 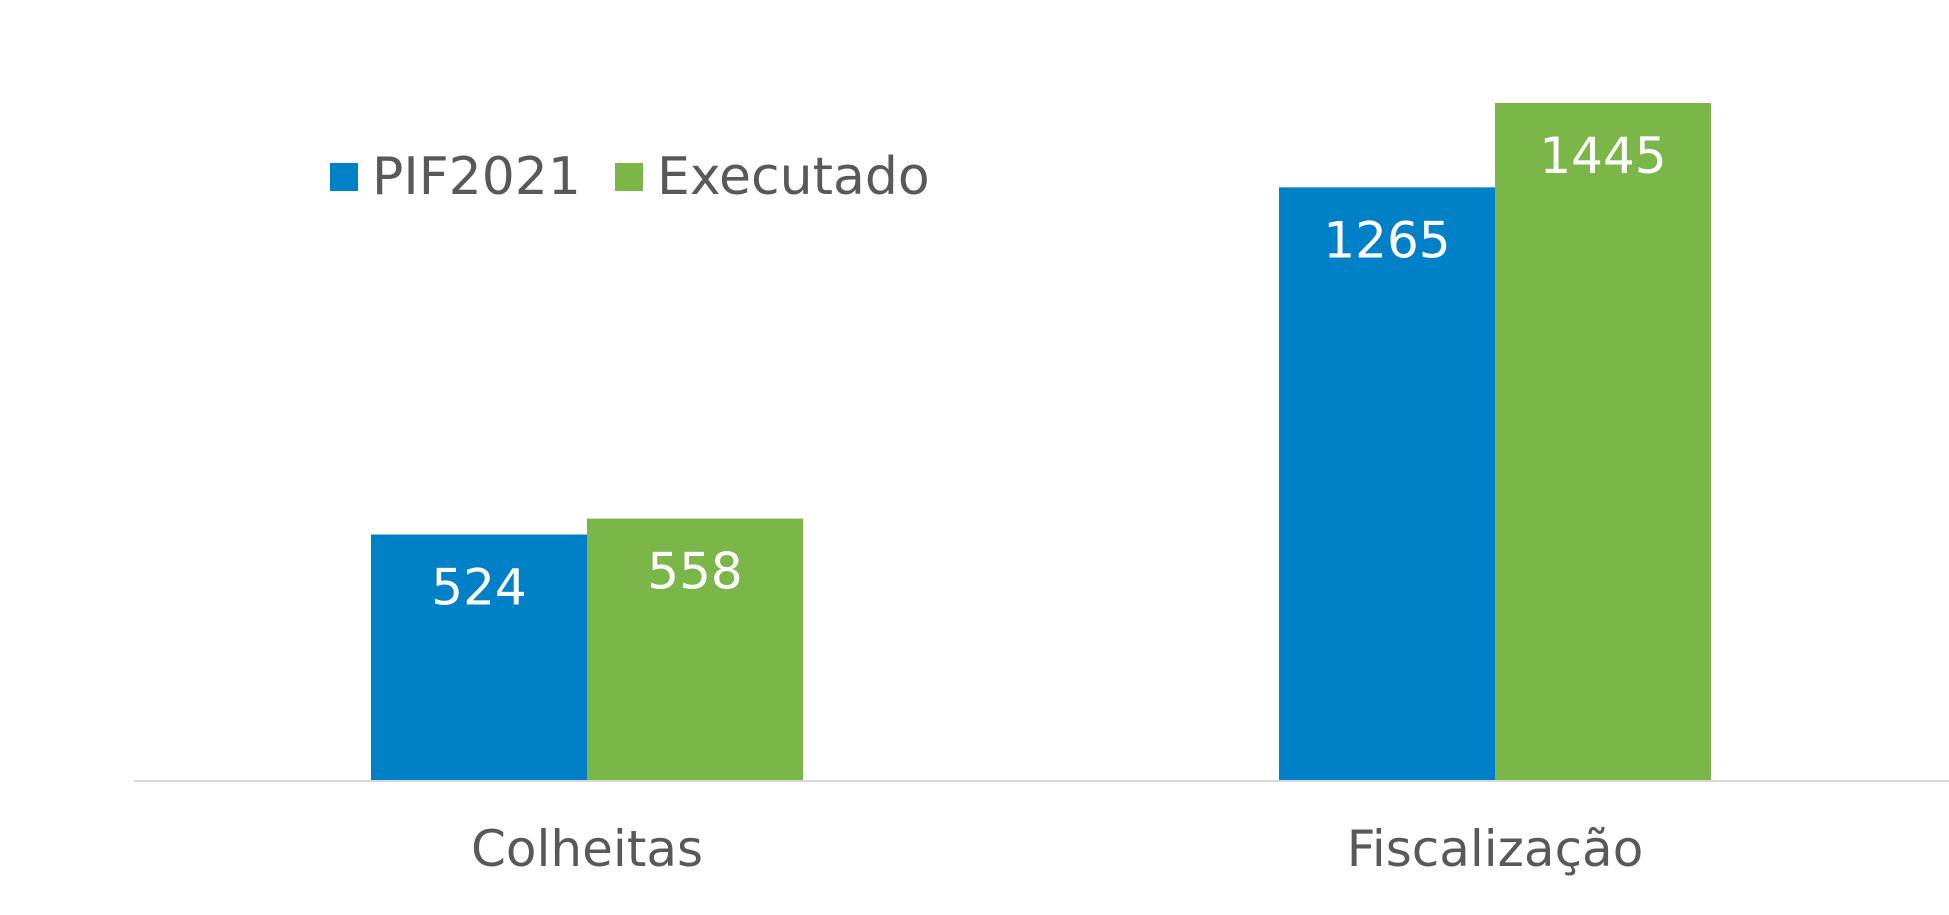 What do you see at coordinates (1386, 240) in the screenshot?
I see `data-label: 1265` at bounding box center [1386, 240].